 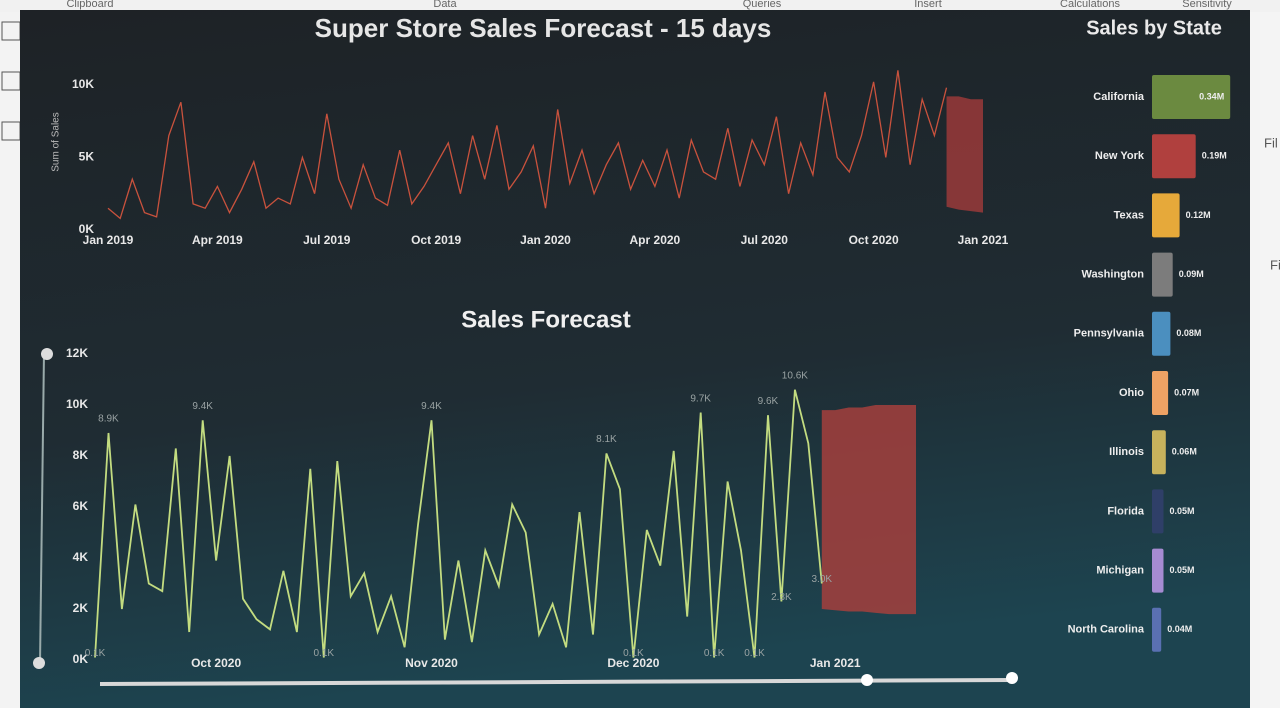 What do you see at coordinates (81, 506) in the screenshot?
I see `y-tick-label: 6K` at bounding box center [81, 506].